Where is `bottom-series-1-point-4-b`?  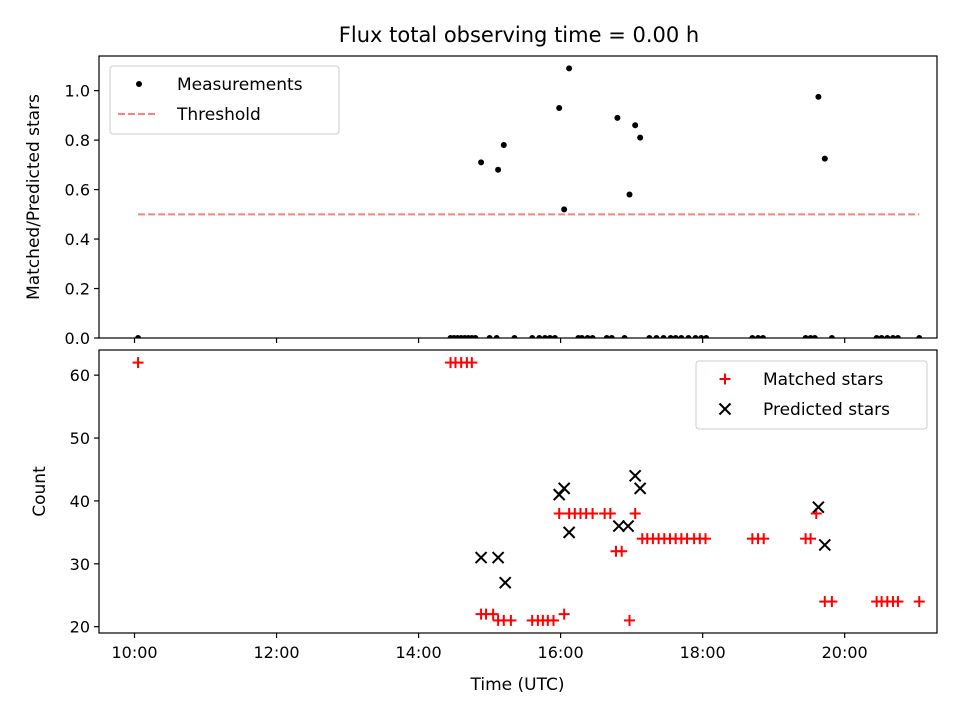 bottom-series-1-point-4-b is located at coordinates (564, 488).